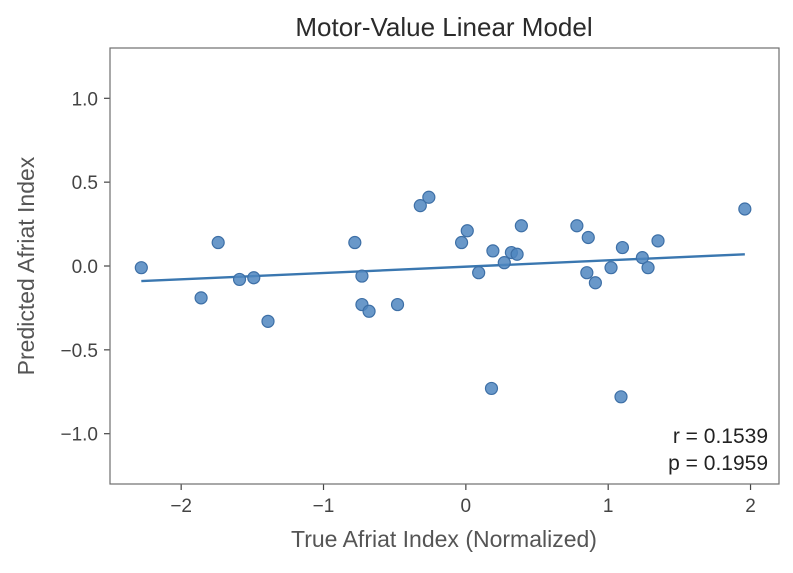  What do you see at coordinates (181, 506) in the screenshot?
I see `x-tick-label: −2` at bounding box center [181, 506].